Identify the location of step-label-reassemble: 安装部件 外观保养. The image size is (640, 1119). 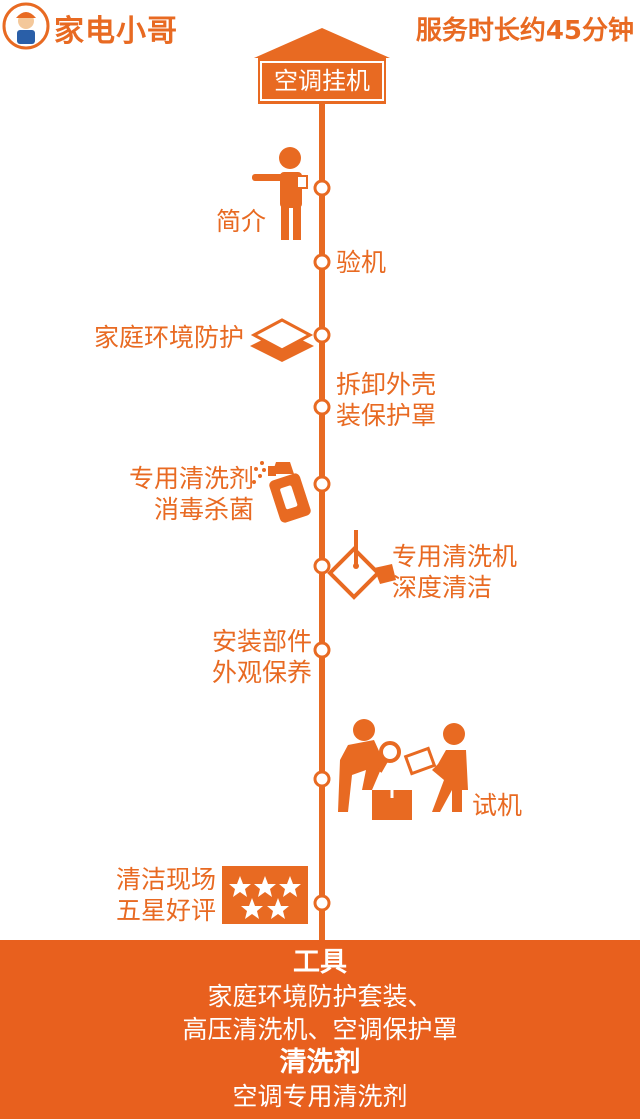
(261, 657).